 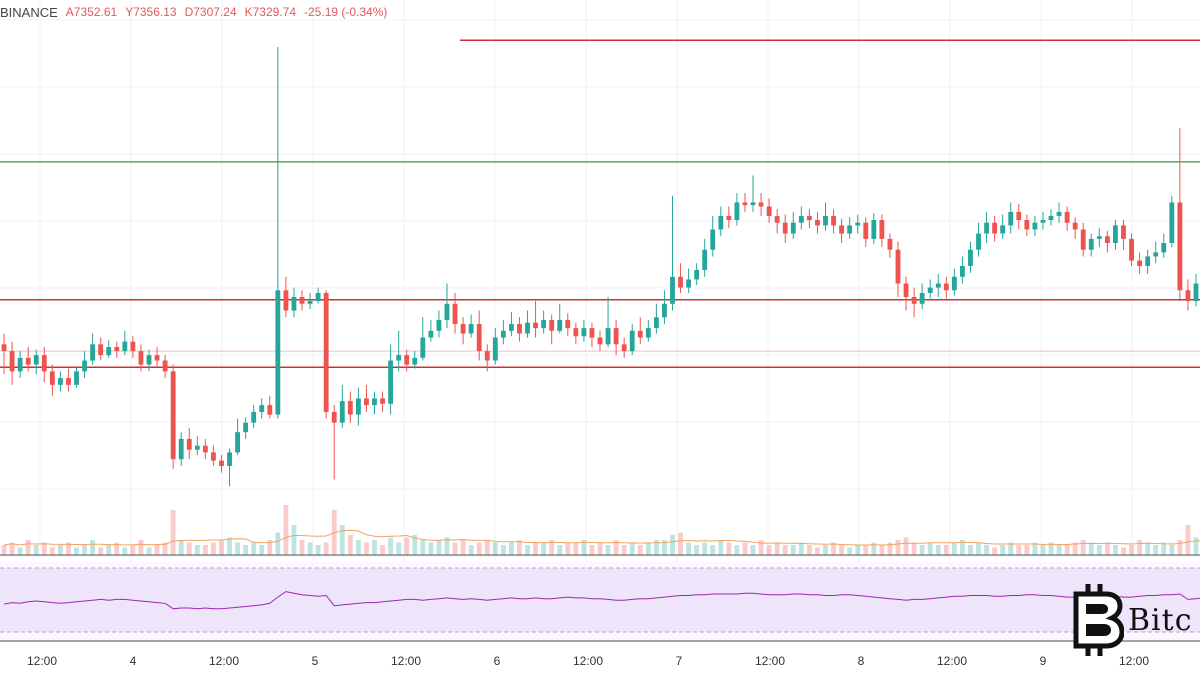 What do you see at coordinates (679, 661) in the screenshot?
I see `x-tick-label: 7` at bounding box center [679, 661].